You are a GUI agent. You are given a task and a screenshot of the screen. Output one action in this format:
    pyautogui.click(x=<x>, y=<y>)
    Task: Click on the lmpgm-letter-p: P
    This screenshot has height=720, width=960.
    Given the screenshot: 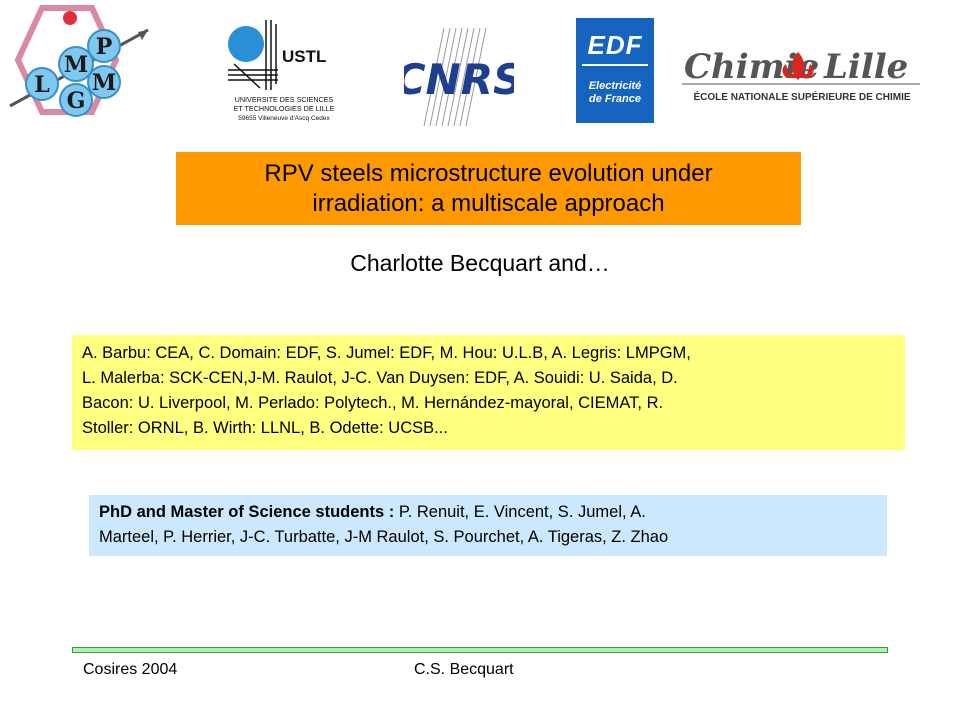 What is the action you would take?
    pyautogui.click(x=104, y=47)
    